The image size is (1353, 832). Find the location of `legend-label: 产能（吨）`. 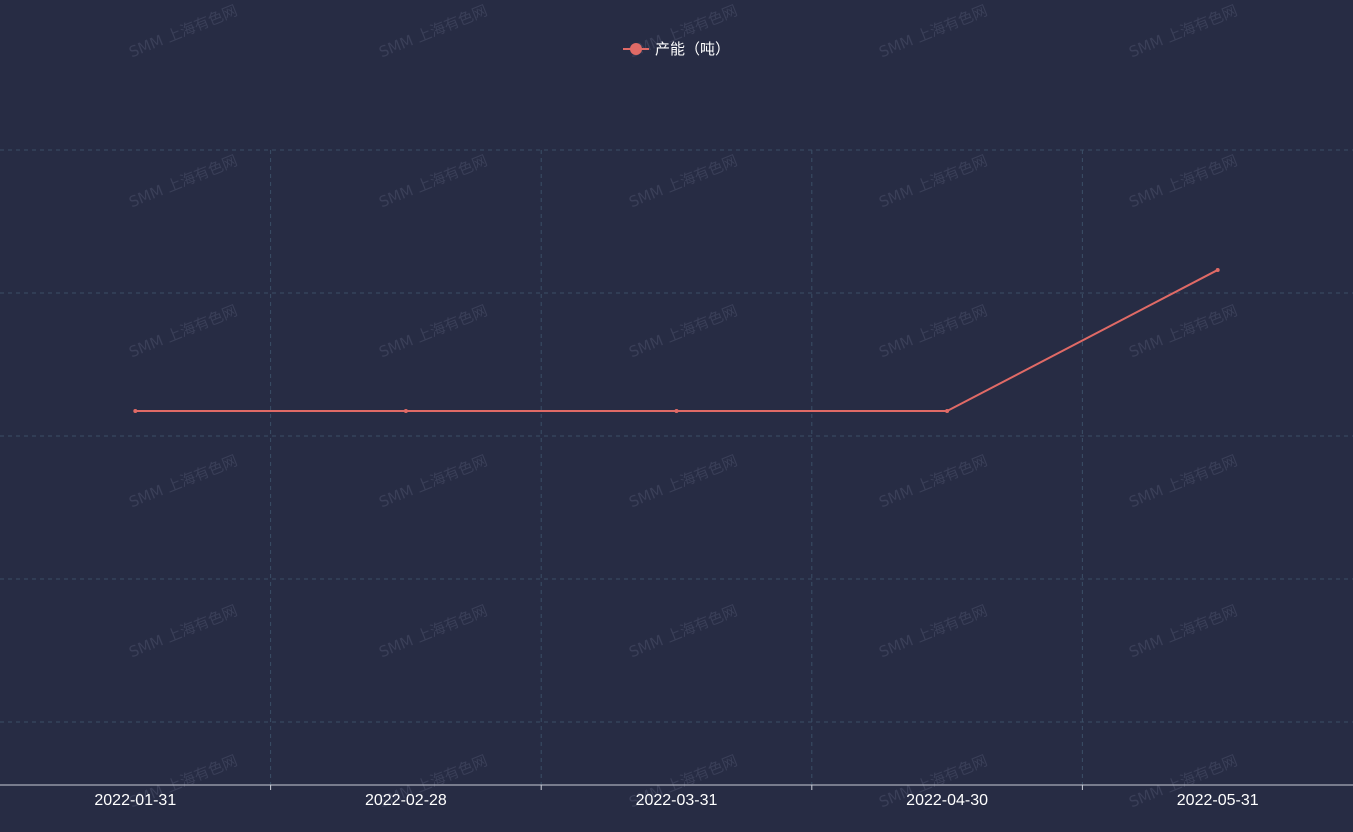

legend-label: 产能（吨） is located at coordinates (692, 49).